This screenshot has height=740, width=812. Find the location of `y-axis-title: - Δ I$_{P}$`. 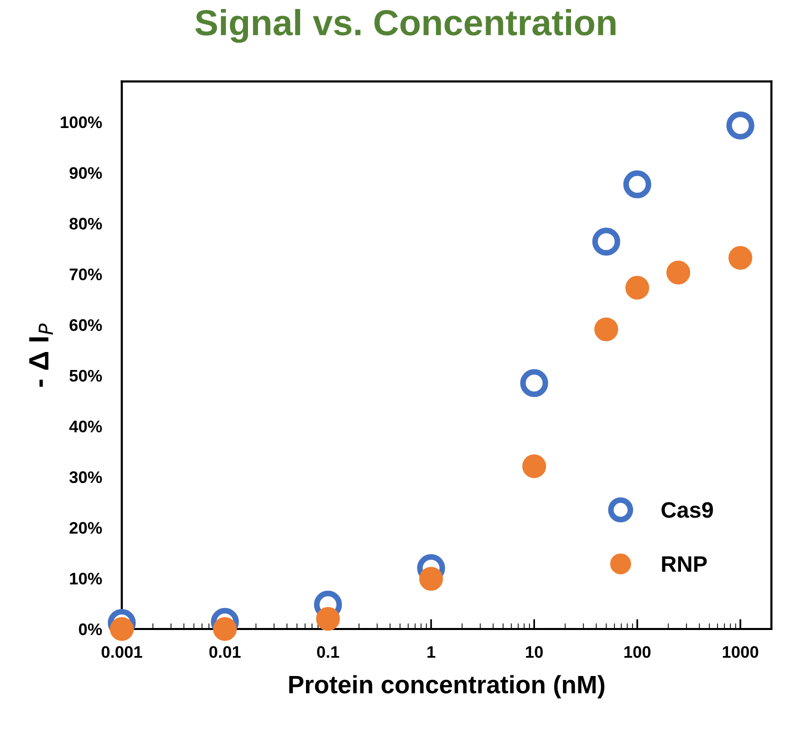

y-axis-title: - Δ I$_{P}$ is located at coordinates (41, 355).